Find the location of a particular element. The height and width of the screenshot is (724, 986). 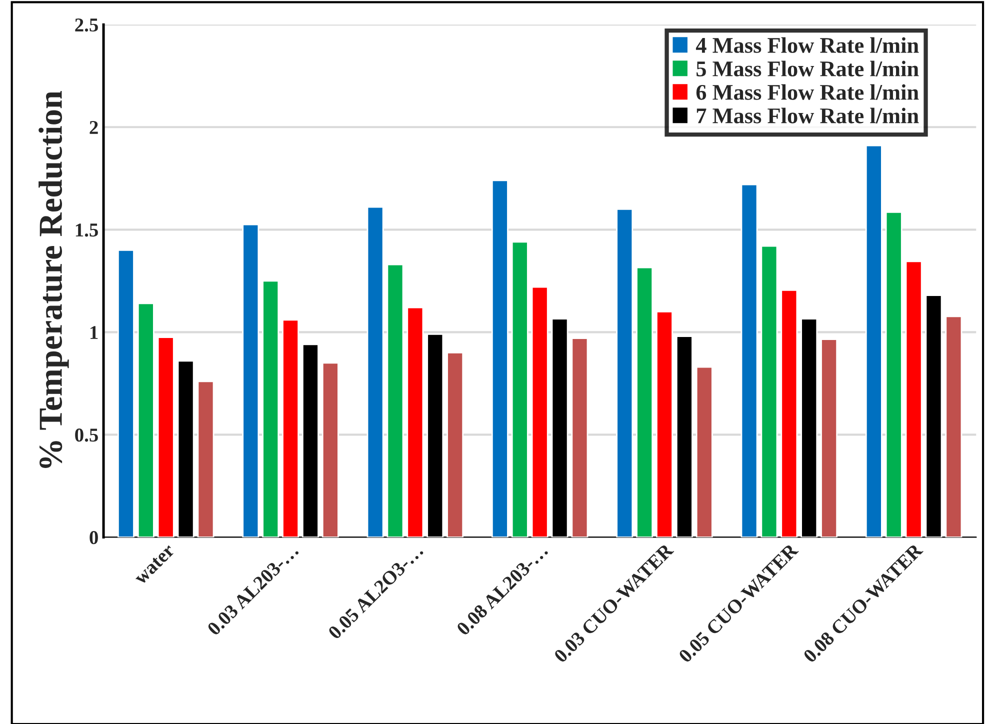

legend-label: 7 Mass Flow Rate l/min is located at coordinates (807, 116).